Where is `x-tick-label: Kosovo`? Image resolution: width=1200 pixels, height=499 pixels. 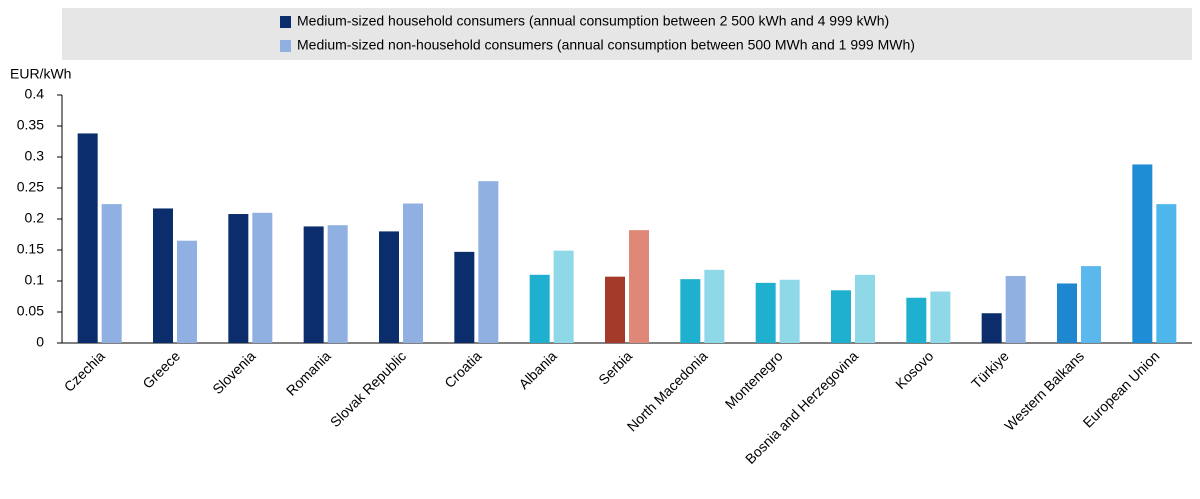 x-tick-label: Kosovo is located at coordinates (914, 370).